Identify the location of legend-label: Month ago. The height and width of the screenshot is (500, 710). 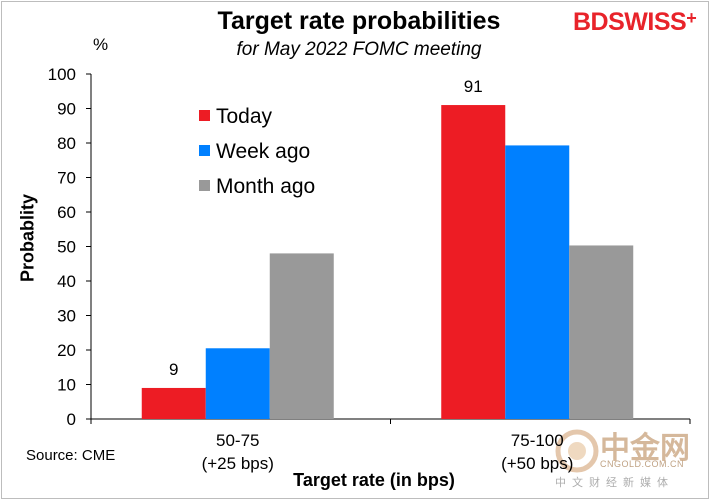
(265, 186).